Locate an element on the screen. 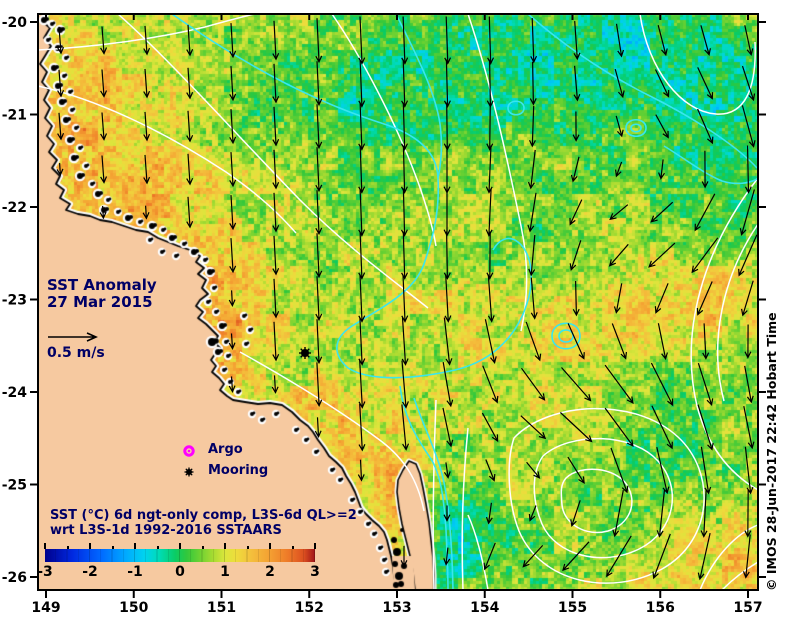  mooring-marker-icon-legend is located at coordinates (189, 472).